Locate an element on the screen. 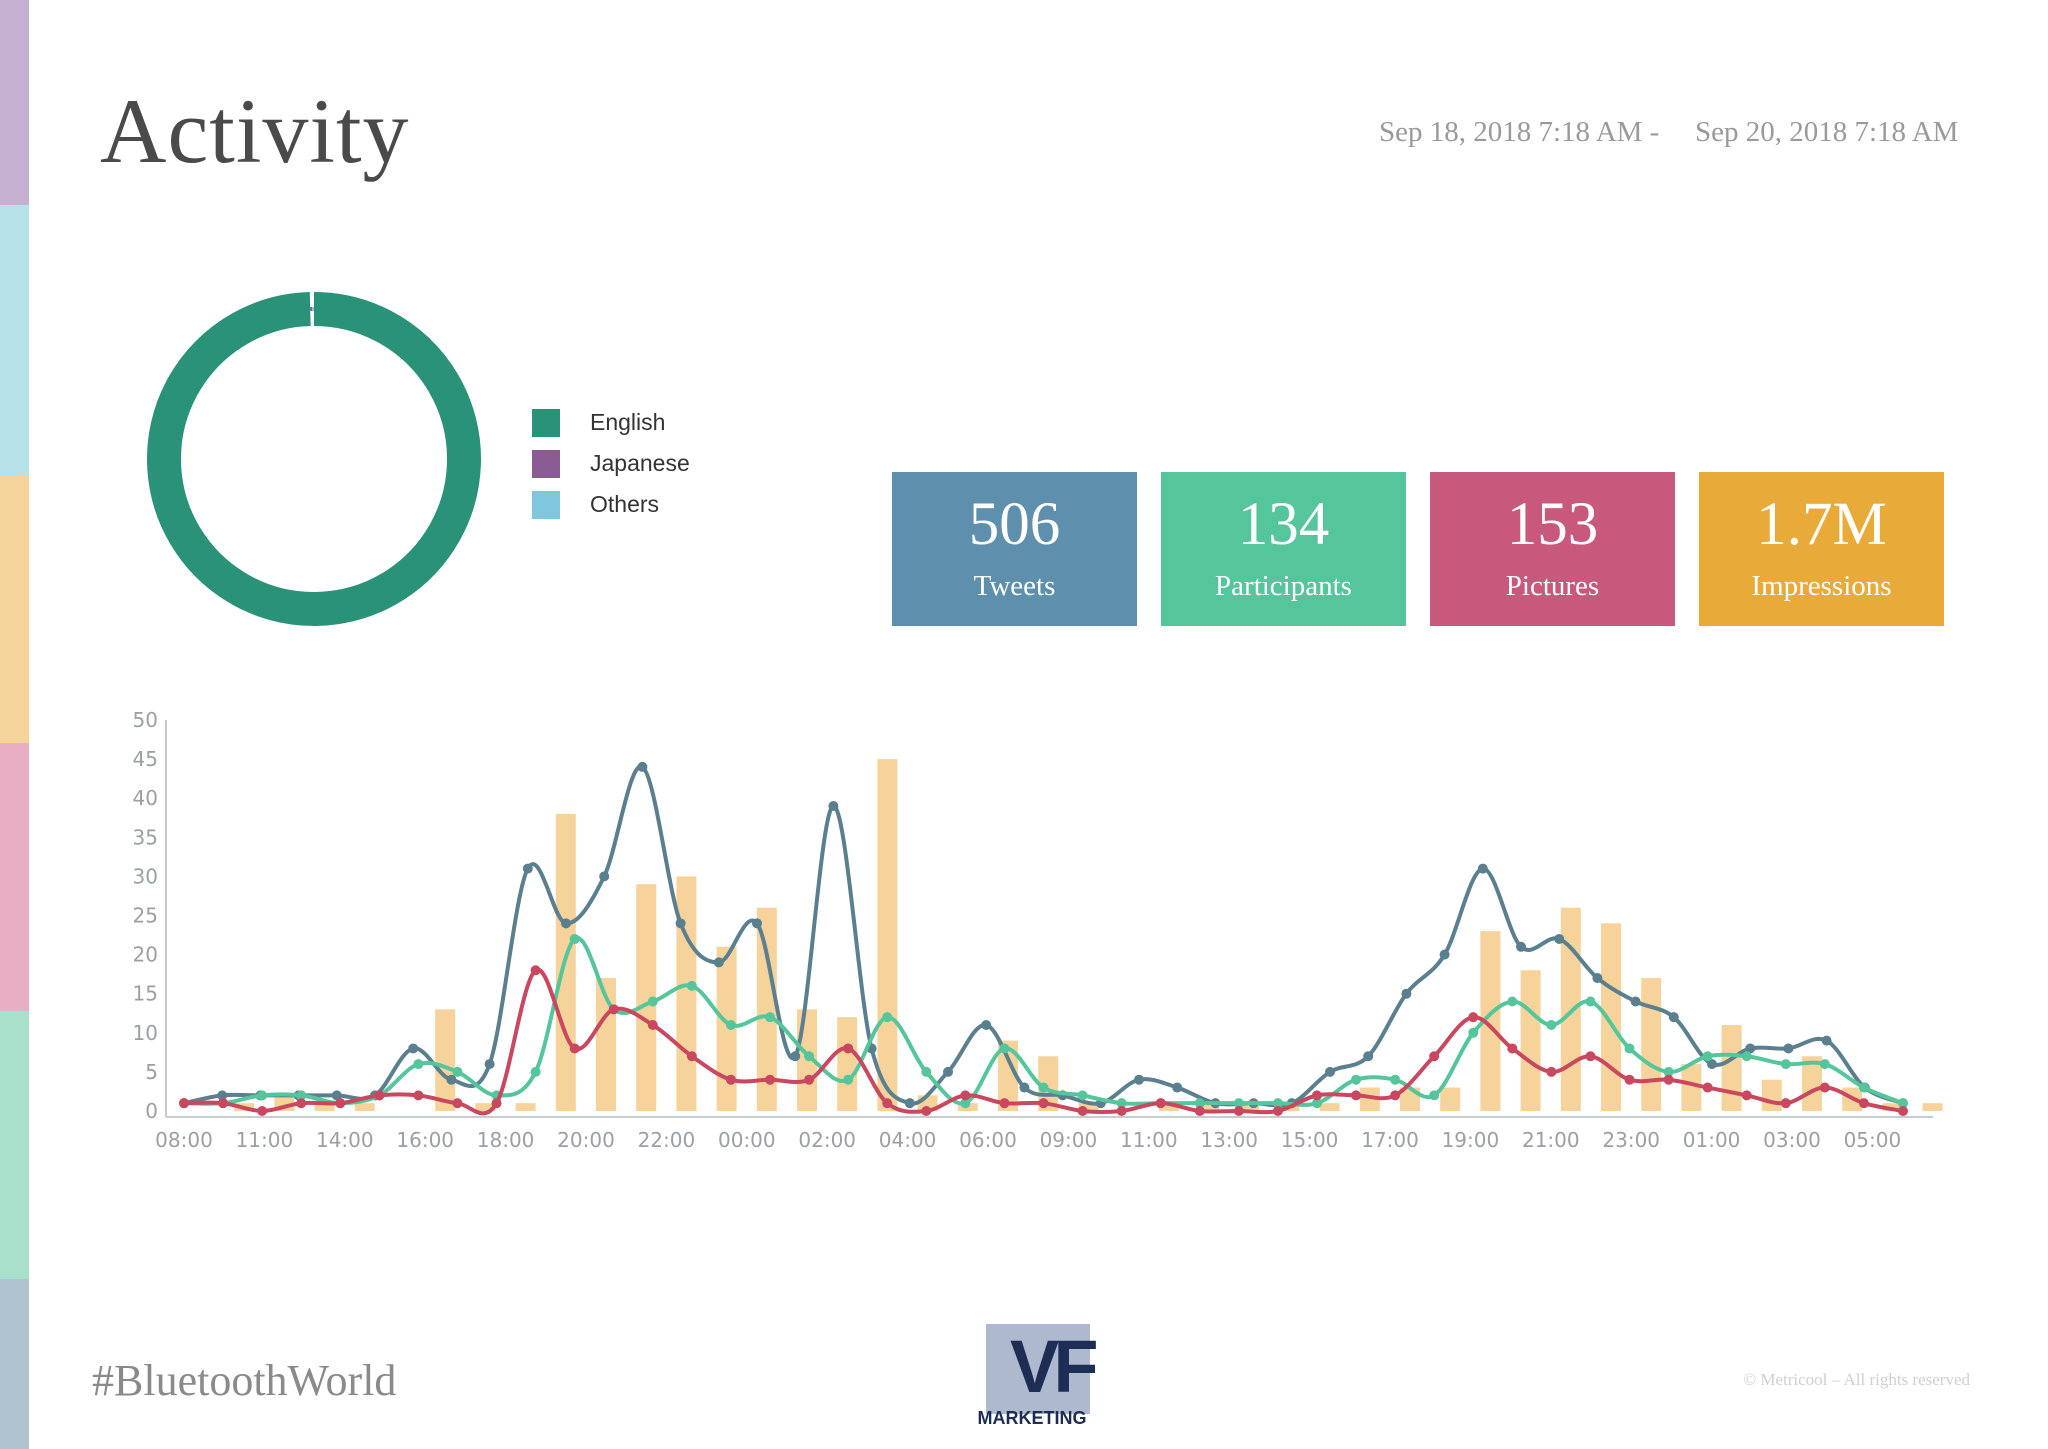 This screenshot has height=1449, width=2048. y-tick-label: 50 is located at coordinates (145, 720).